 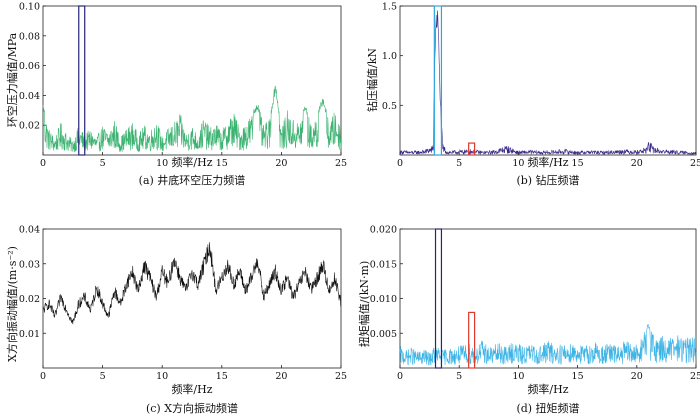 I want to click on panel-c-frame, so click(x=192, y=298).